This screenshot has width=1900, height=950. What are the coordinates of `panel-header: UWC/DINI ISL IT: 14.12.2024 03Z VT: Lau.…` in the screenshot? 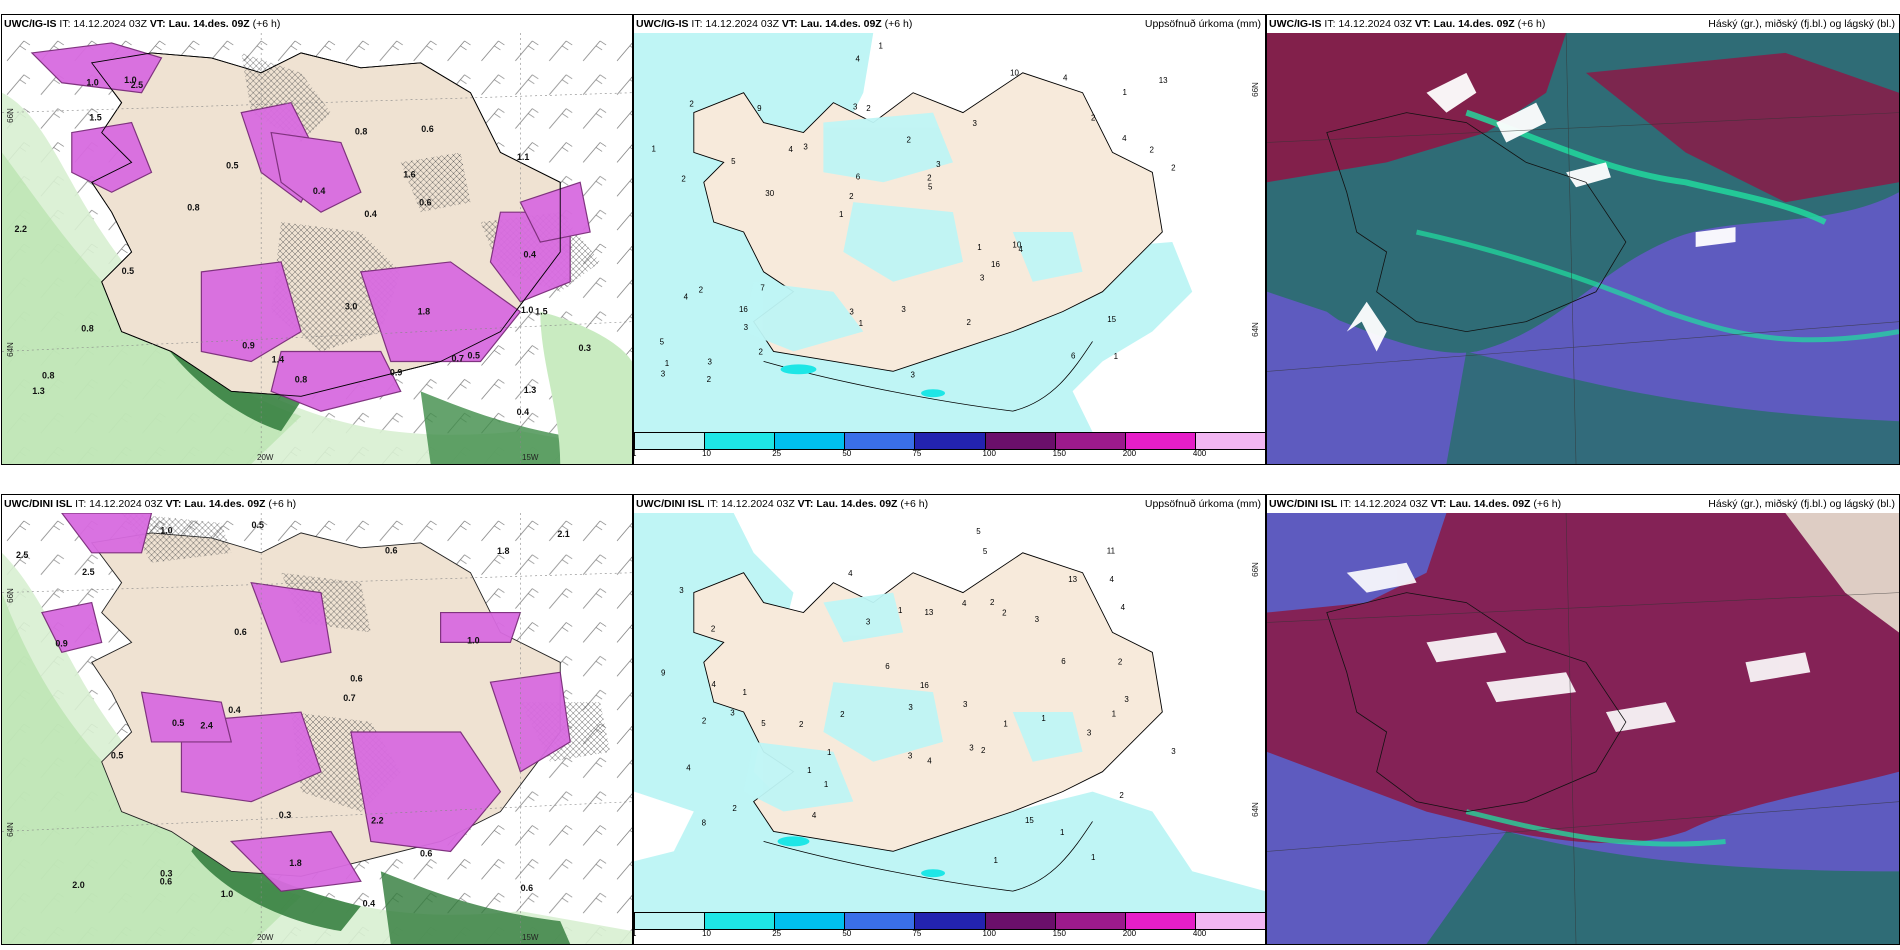 It's located at (1583, 504).